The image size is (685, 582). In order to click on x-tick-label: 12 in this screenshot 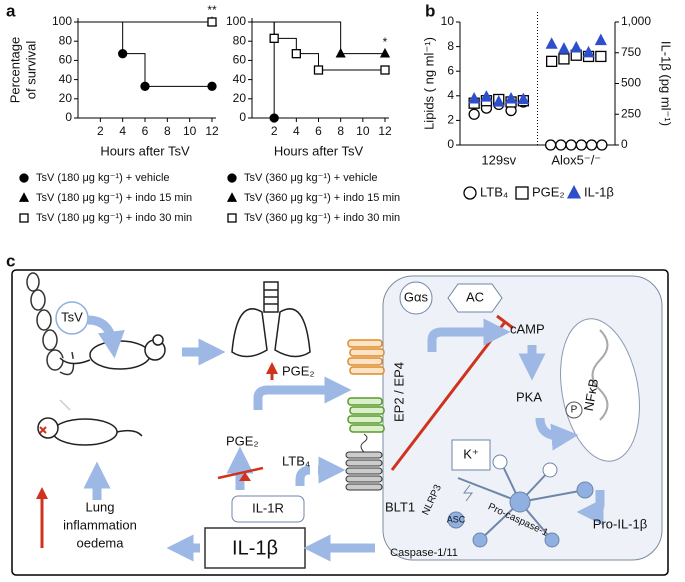, I will do `click(385, 131)`.